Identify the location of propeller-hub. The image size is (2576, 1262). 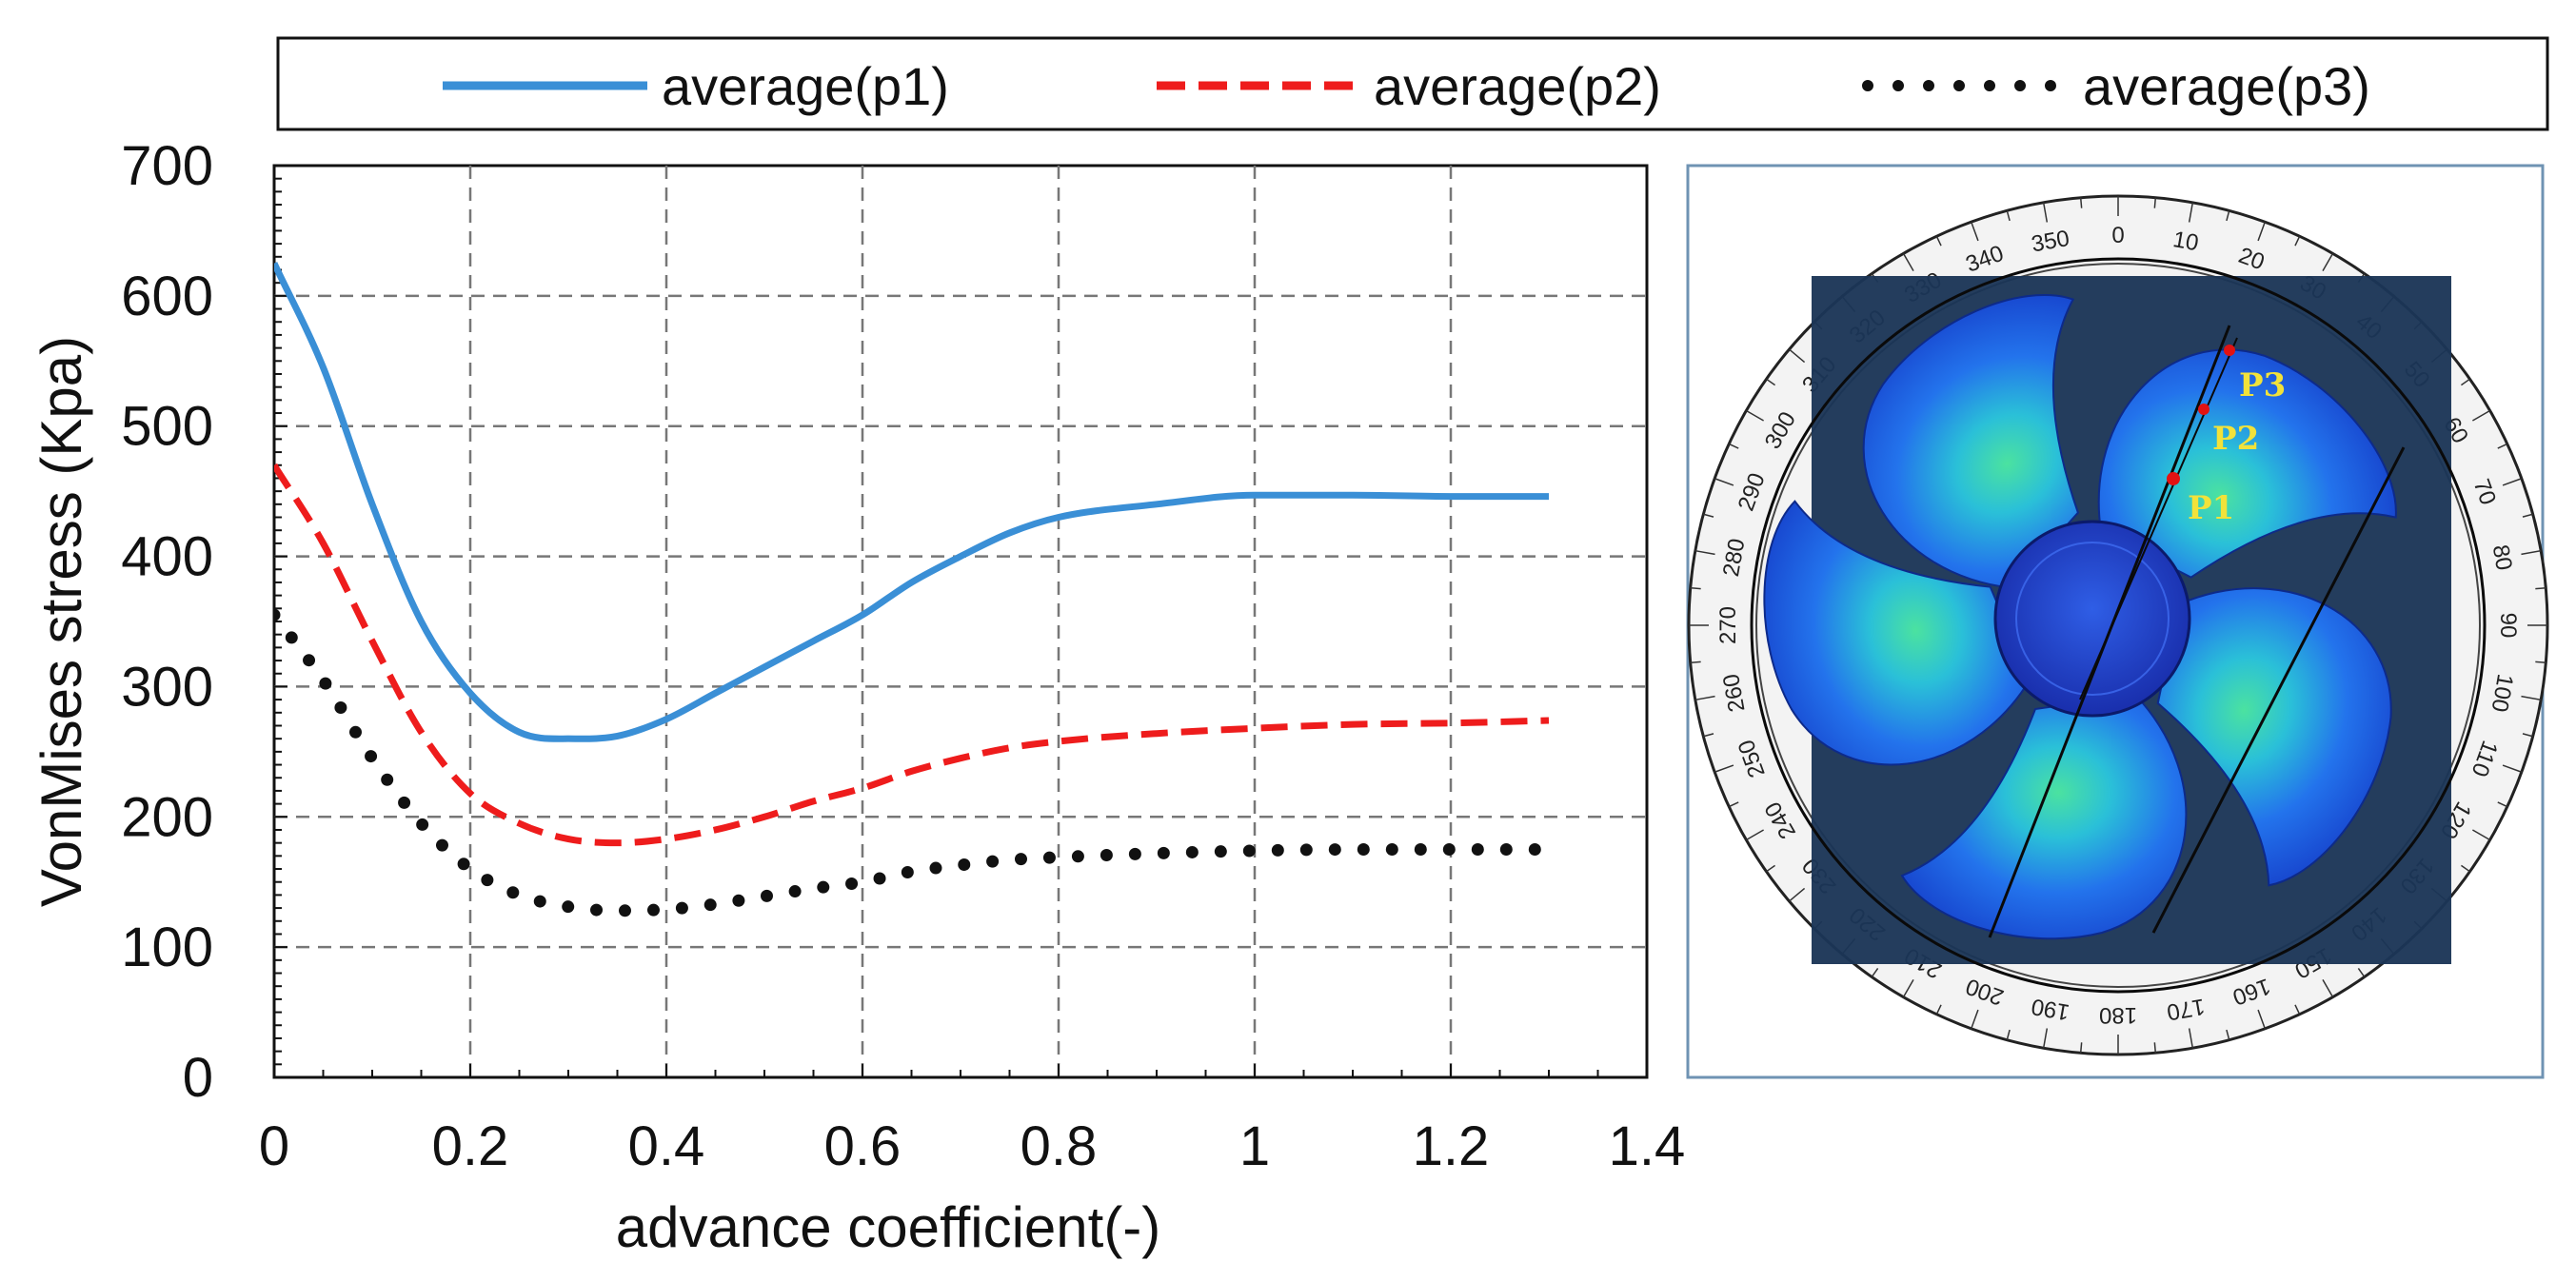
(2092, 619).